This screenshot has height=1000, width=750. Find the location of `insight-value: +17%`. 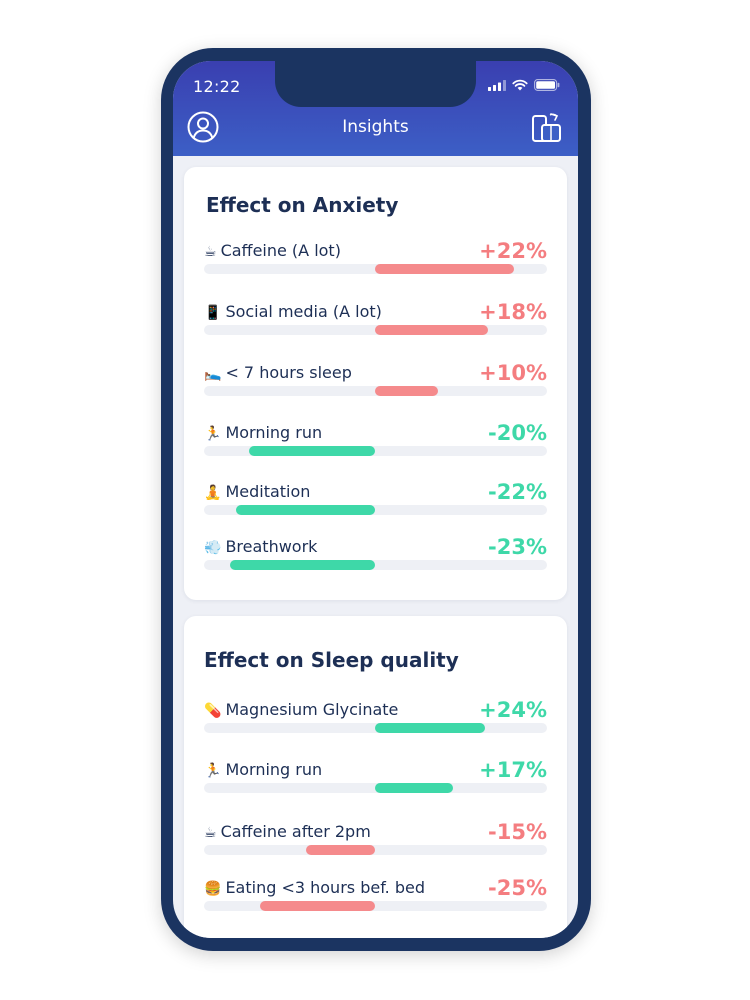

insight-value: +17% is located at coordinates (513, 770).